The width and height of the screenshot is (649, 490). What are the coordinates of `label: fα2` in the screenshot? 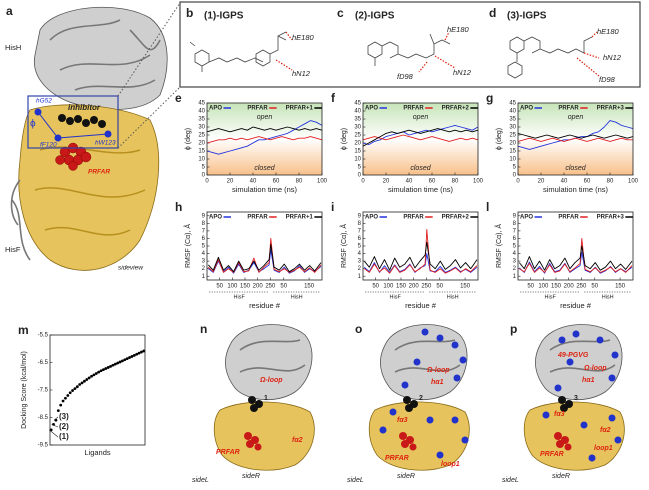 It's located at (297, 440).